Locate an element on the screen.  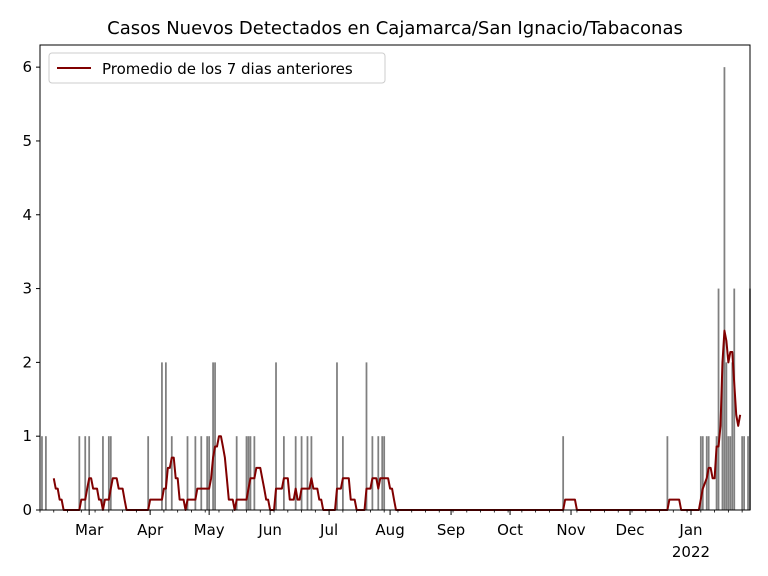
y-tick-label: 5 is located at coordinates (27, 141).